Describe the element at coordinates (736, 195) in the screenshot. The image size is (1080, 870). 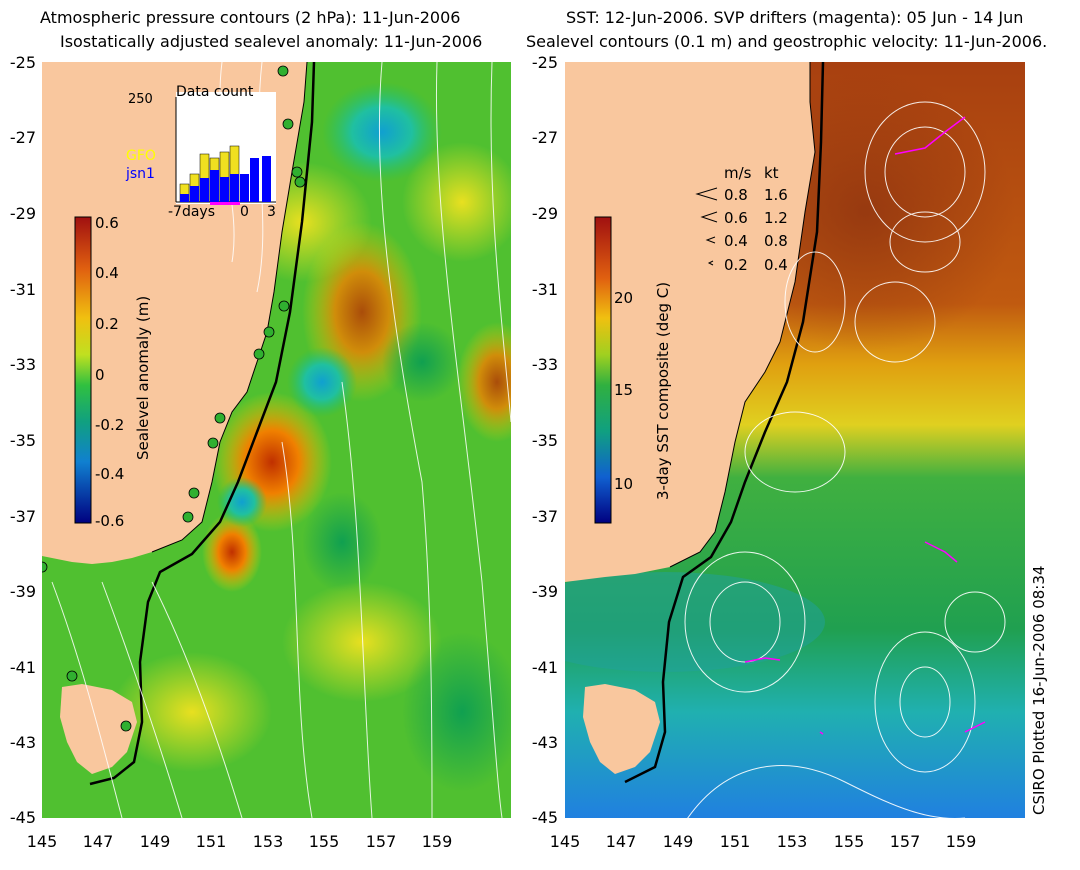
I see `velocity-legend-ms: 0.8` at that location.